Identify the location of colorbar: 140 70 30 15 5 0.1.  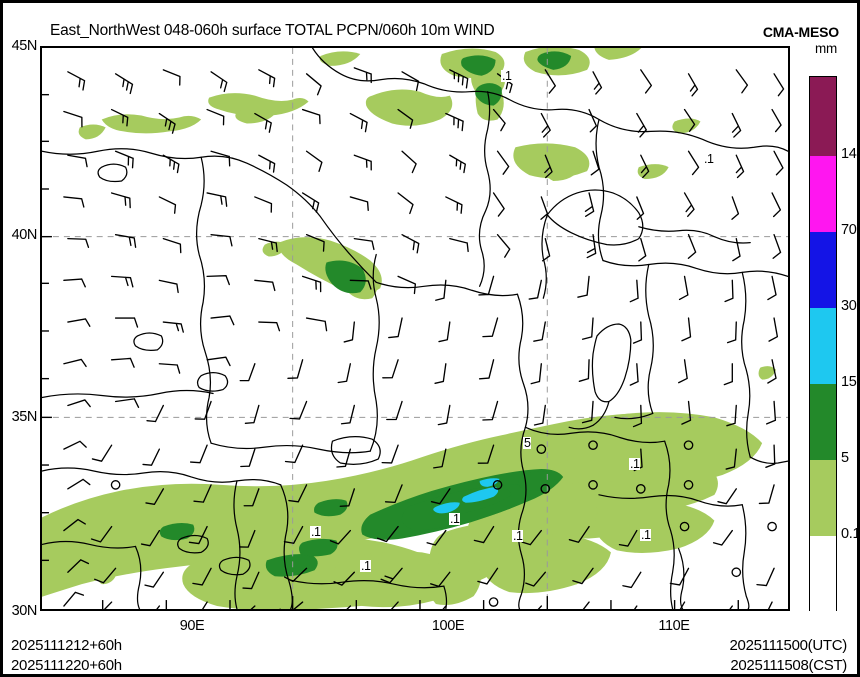
(834, 344).